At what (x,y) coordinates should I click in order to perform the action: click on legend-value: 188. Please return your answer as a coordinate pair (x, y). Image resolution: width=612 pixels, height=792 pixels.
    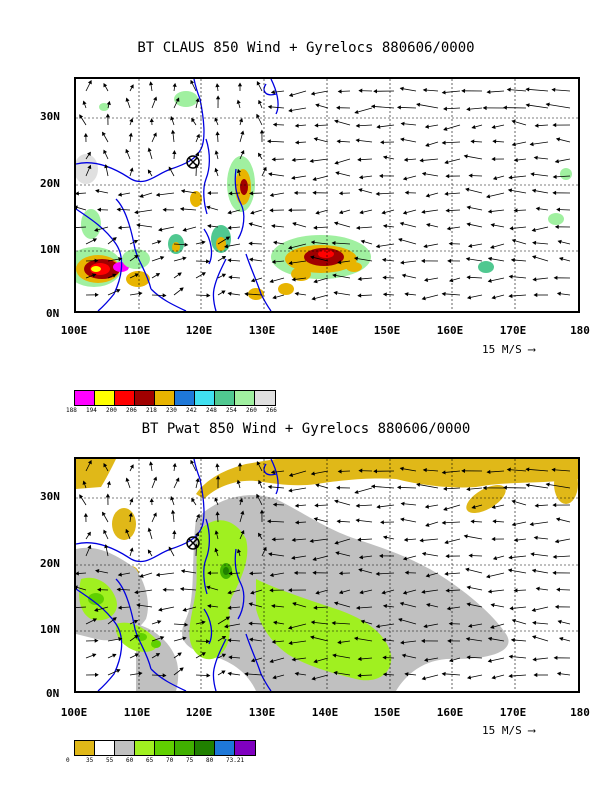
    Looking at the image, I should click on (71, 410).